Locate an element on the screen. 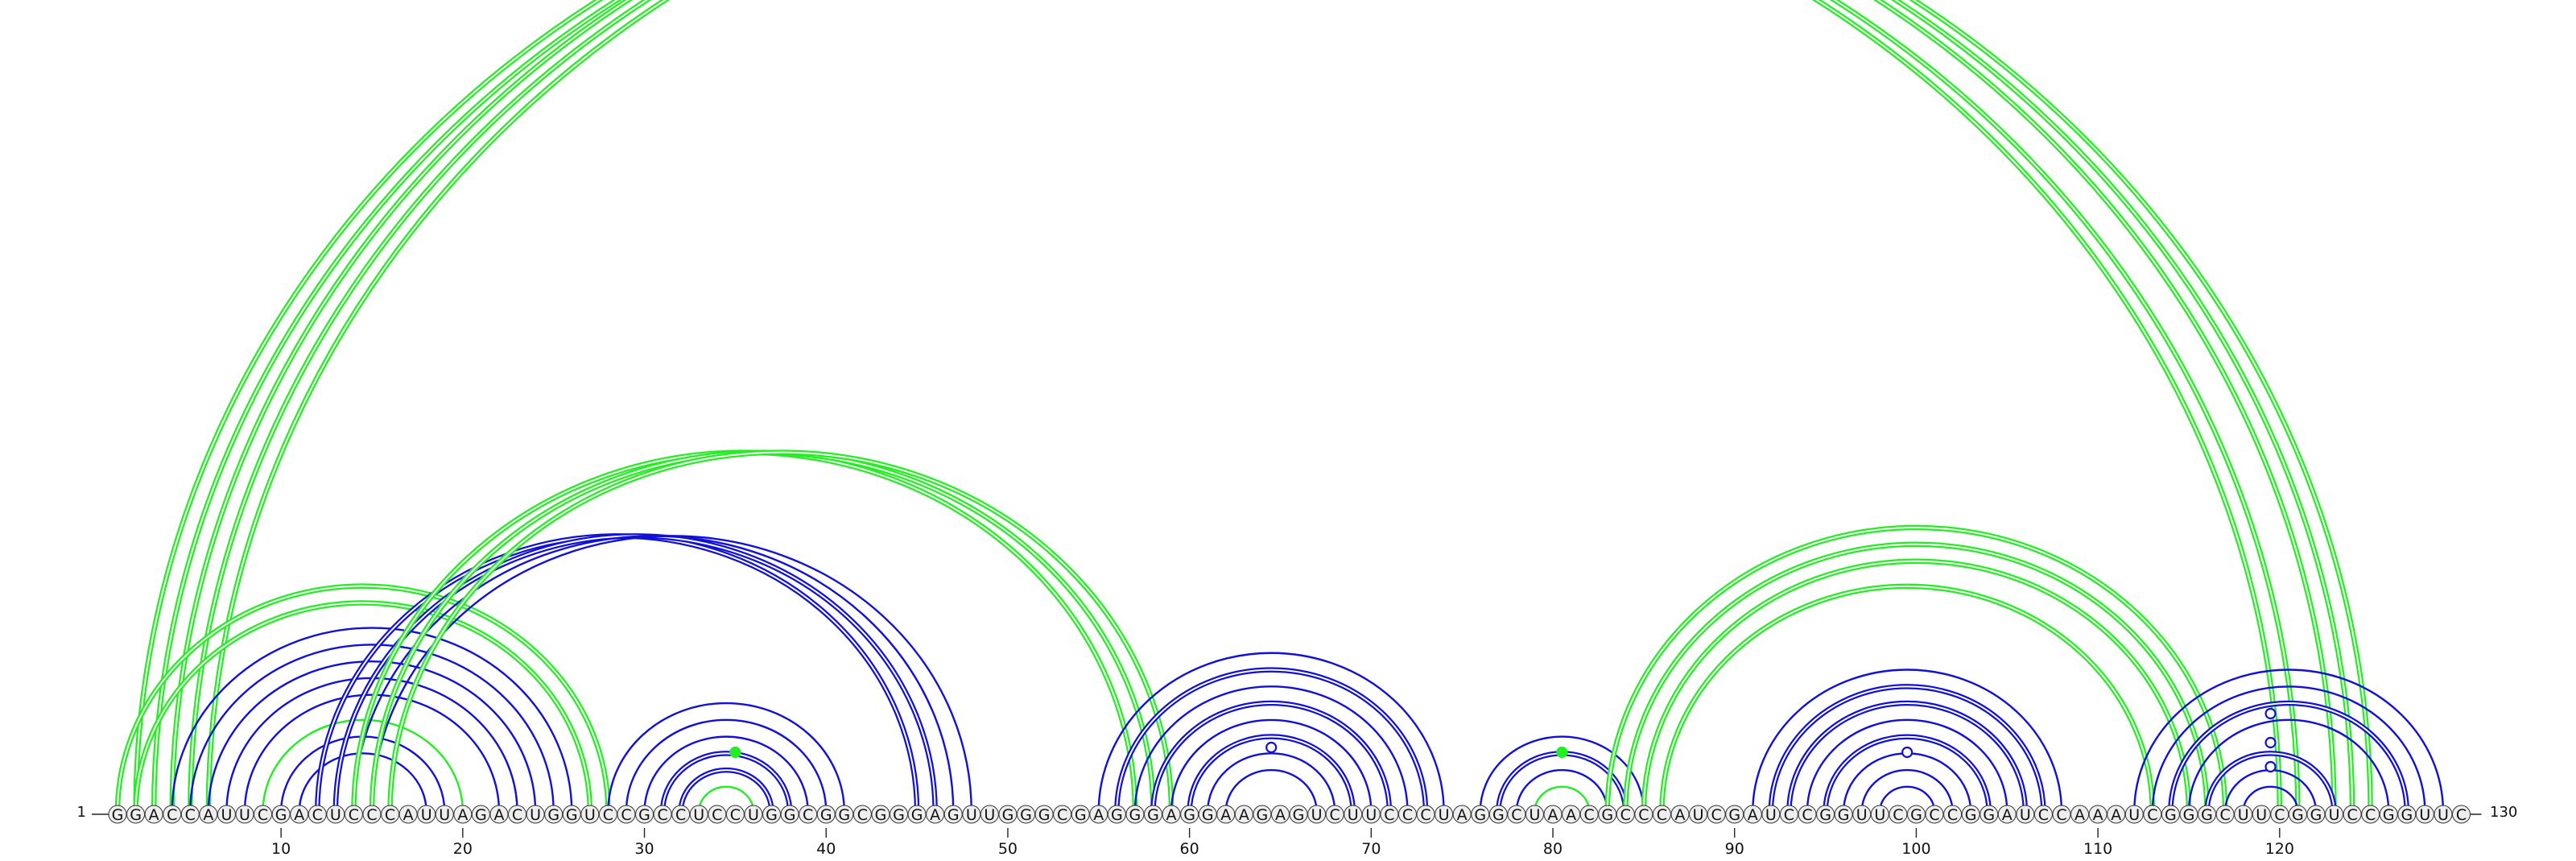 Image resolution: width=2576 pixels, height=861 pixels. open-marker is located at coordinates (1271, 747).